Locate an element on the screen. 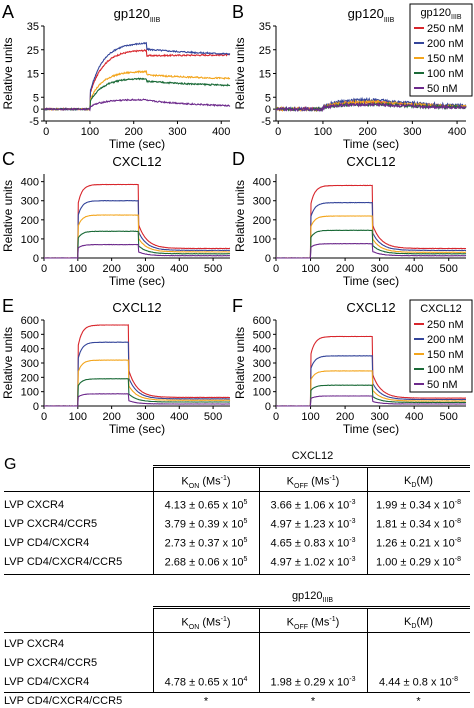  table-cell-kd: 1.99 ± 0.34 x 10-8 is located at coordinates (418, 505).